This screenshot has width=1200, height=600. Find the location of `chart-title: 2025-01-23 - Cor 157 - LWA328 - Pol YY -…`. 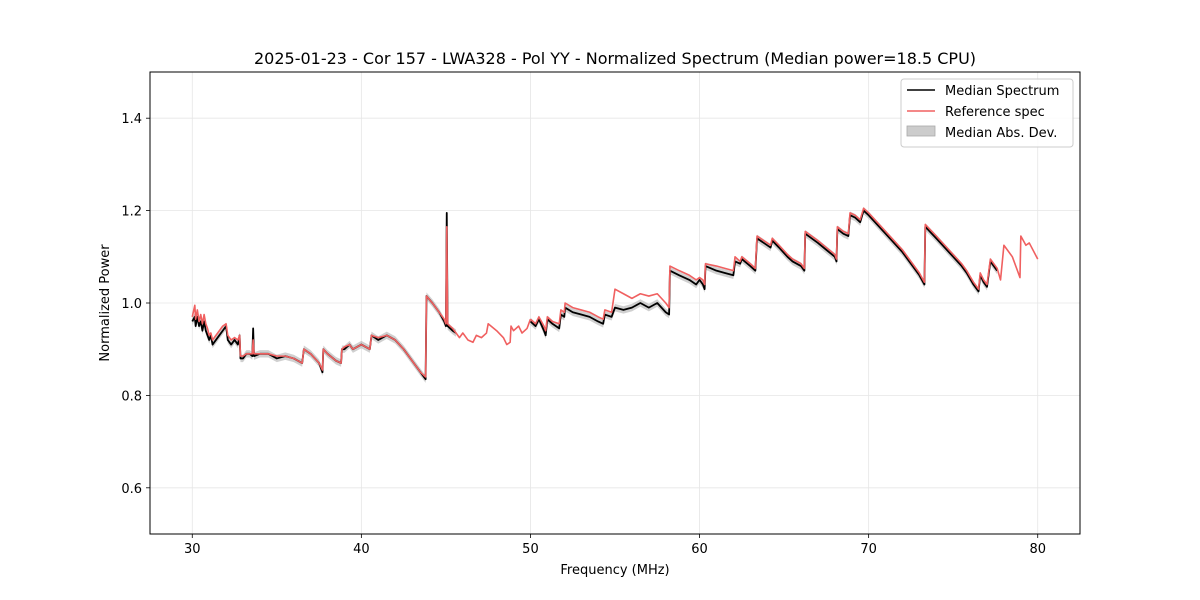

chart-title: 2025-01-23 - Cor 157 - LWA328 - Pol YY -… is located at coordinates (615, 58).